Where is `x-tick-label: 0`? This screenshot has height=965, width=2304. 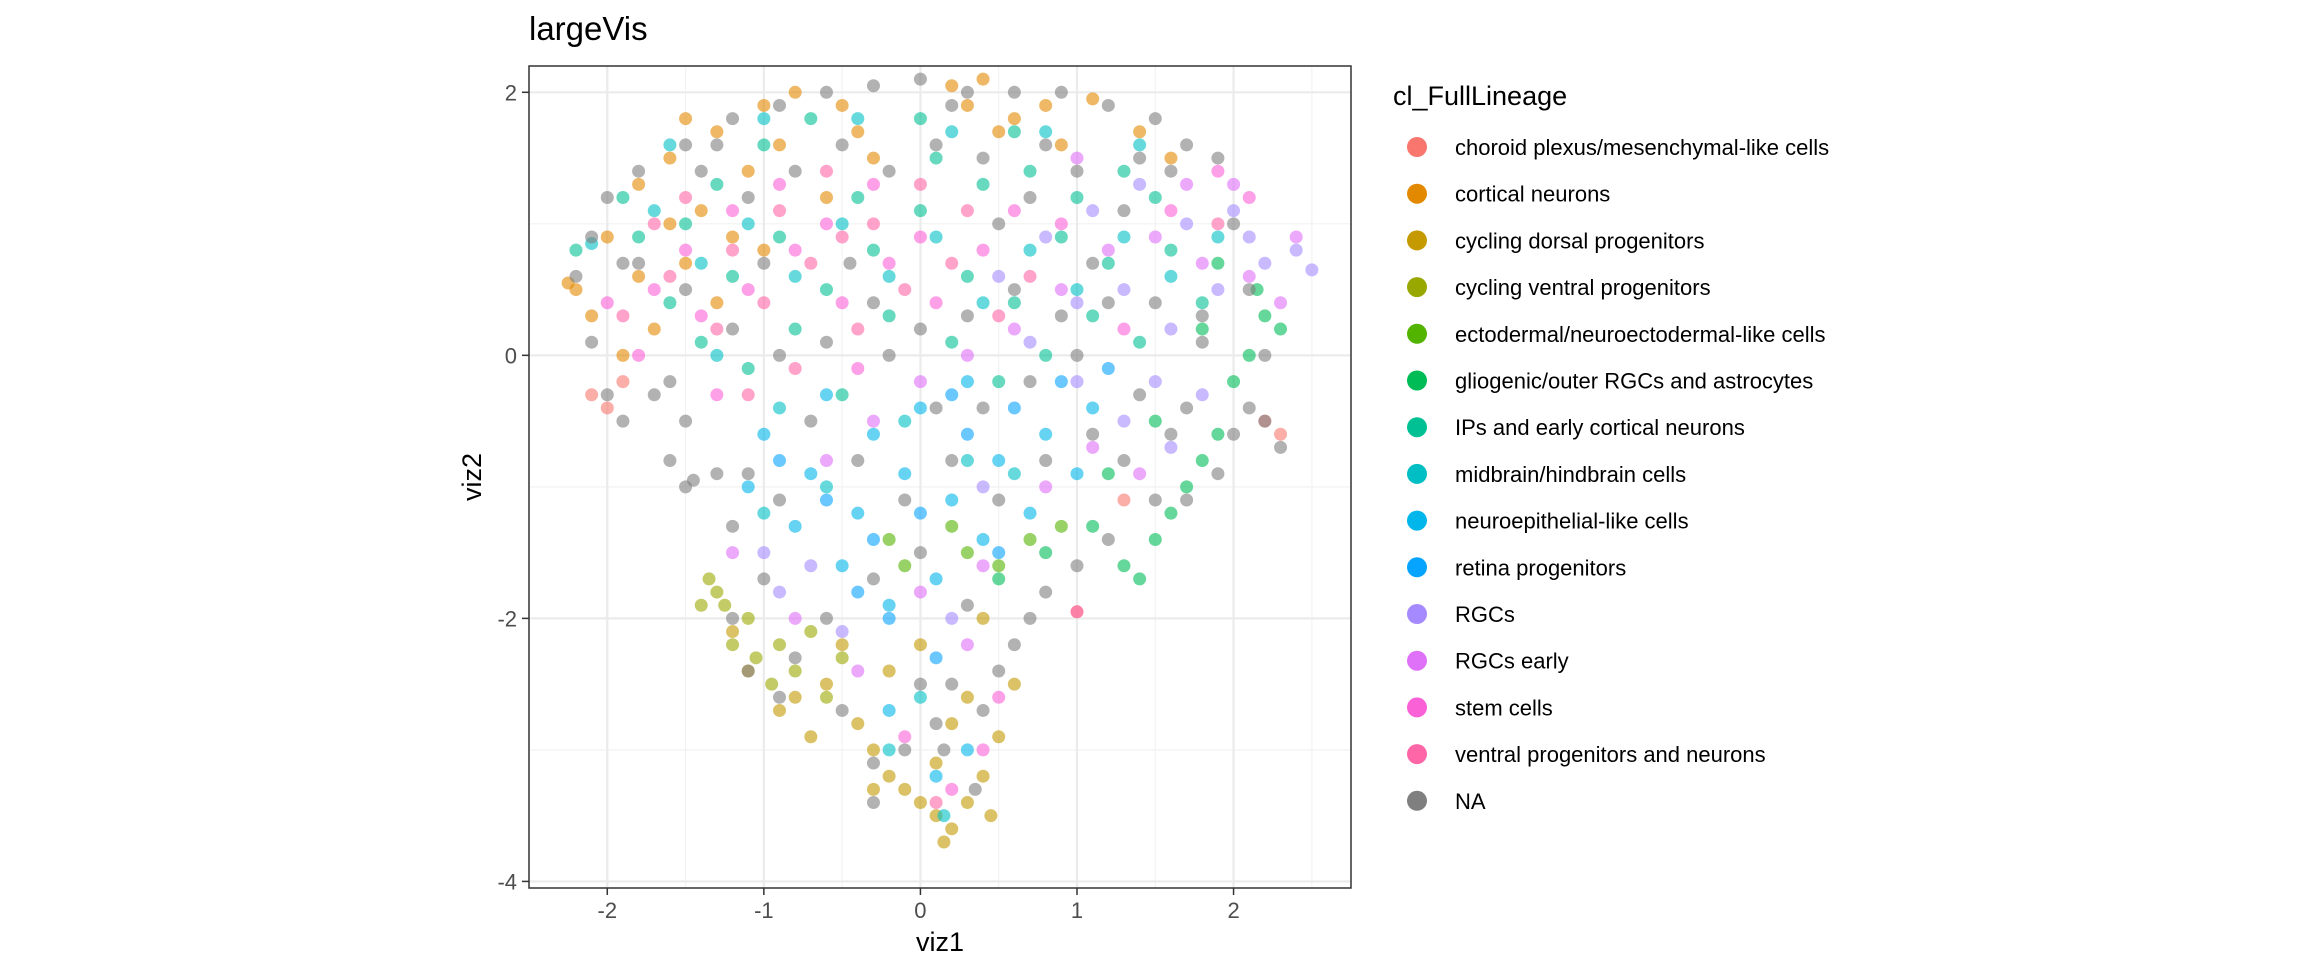 x-tick-label: 0 is located at coordinates (920, 910).